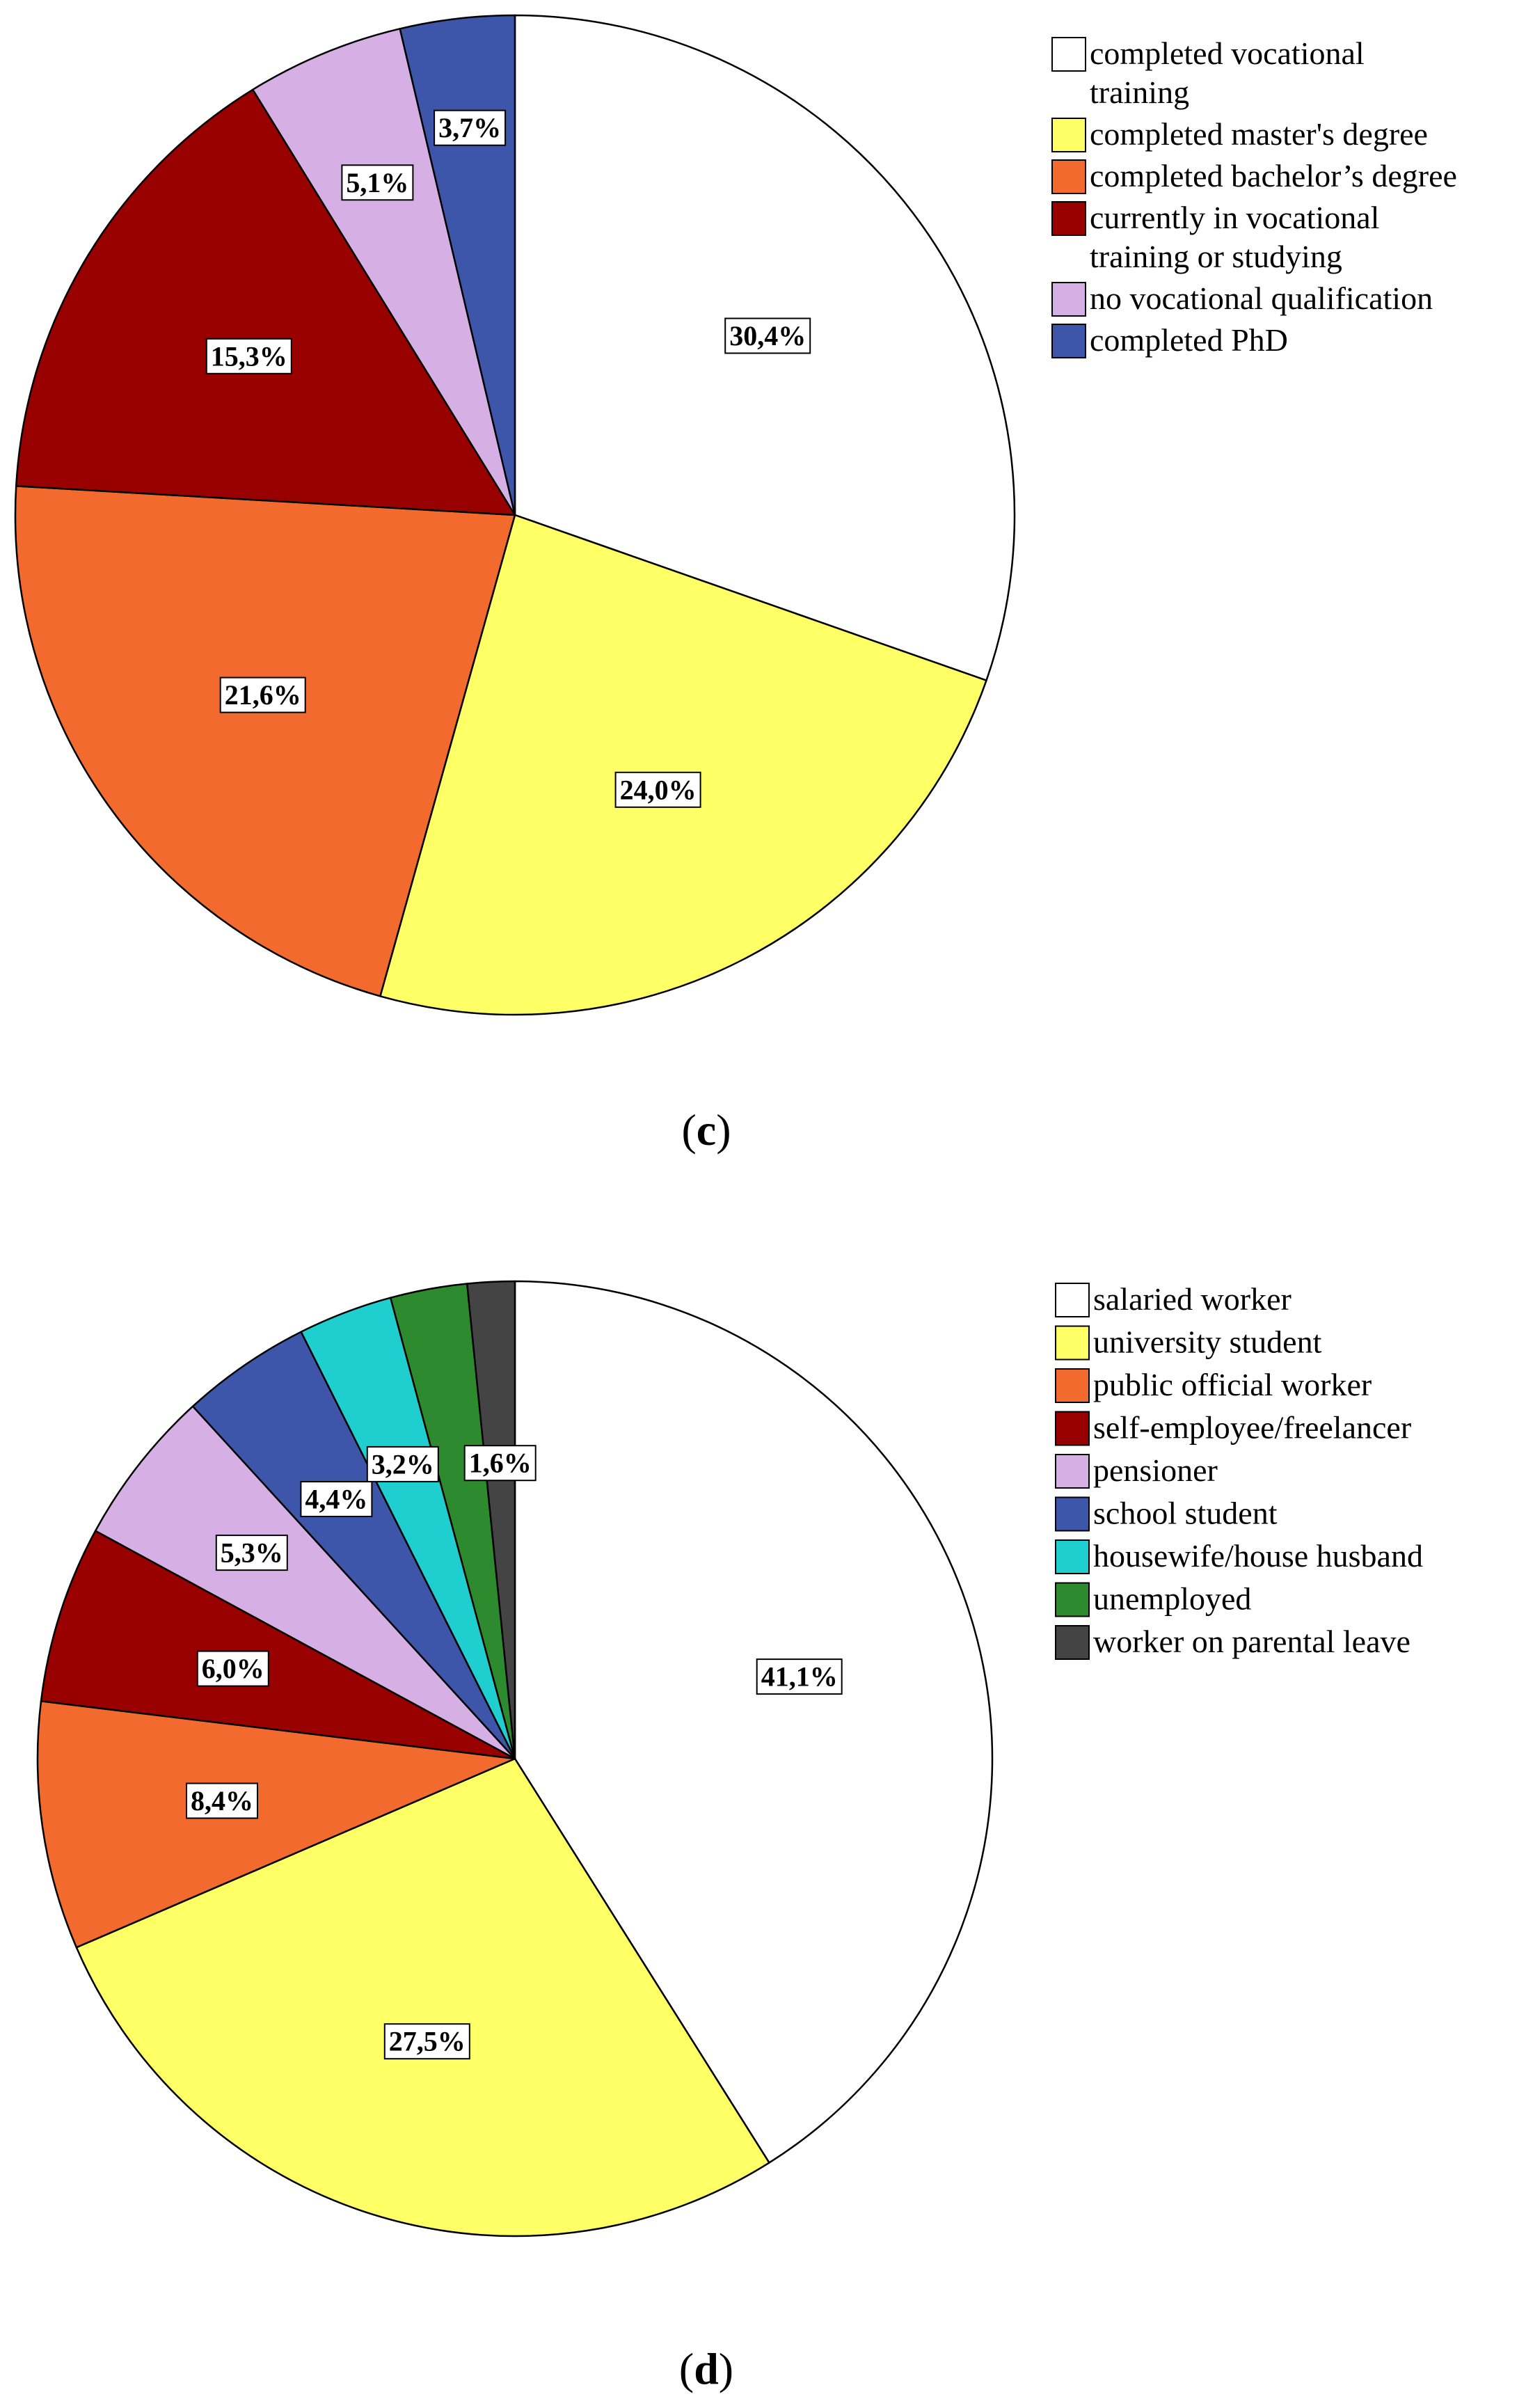  What do you see at coordinates (1172, 1599) in the screenshot?
I see `legend-label: unemployed` at bounding box center [1172, 1599].